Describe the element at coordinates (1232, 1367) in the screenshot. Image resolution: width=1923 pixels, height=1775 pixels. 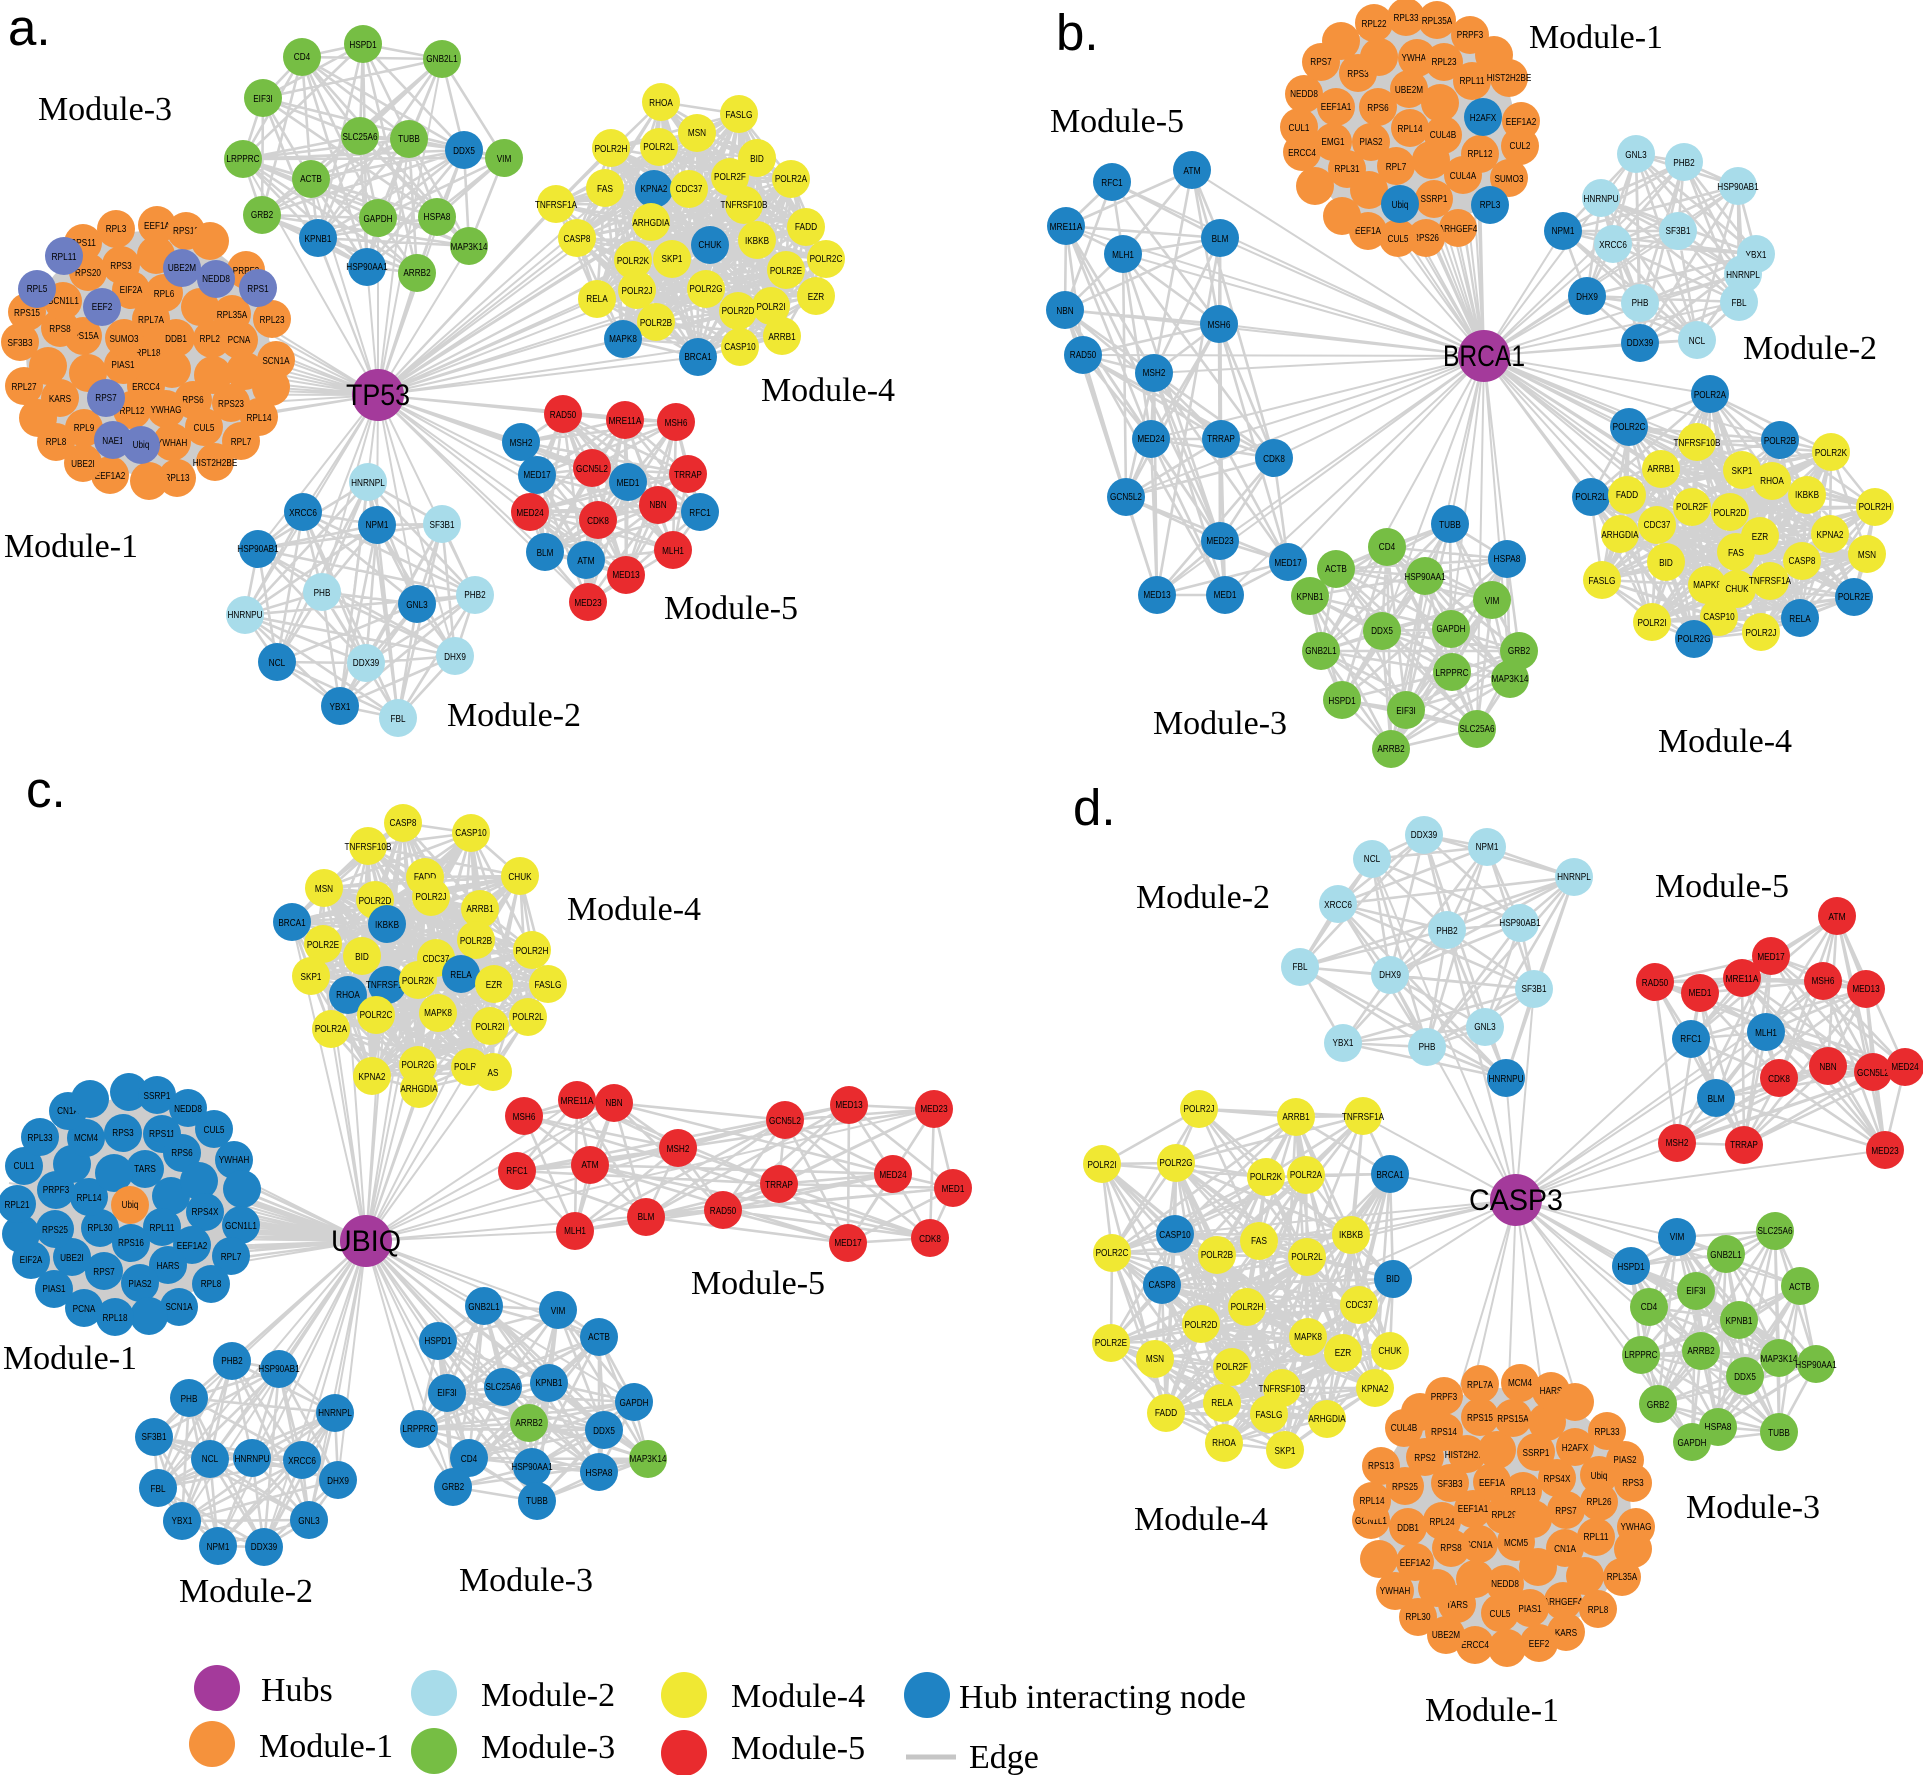
I see `svg-text: POLR2F` at that location.